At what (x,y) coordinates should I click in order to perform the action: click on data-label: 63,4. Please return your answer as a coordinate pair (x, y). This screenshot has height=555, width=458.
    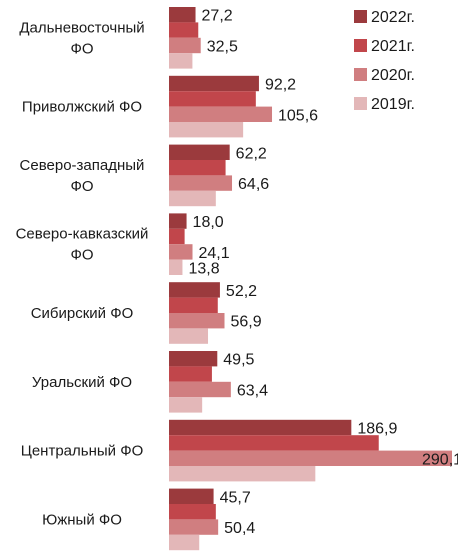
    Looking at the image, I should click on (252, 391).